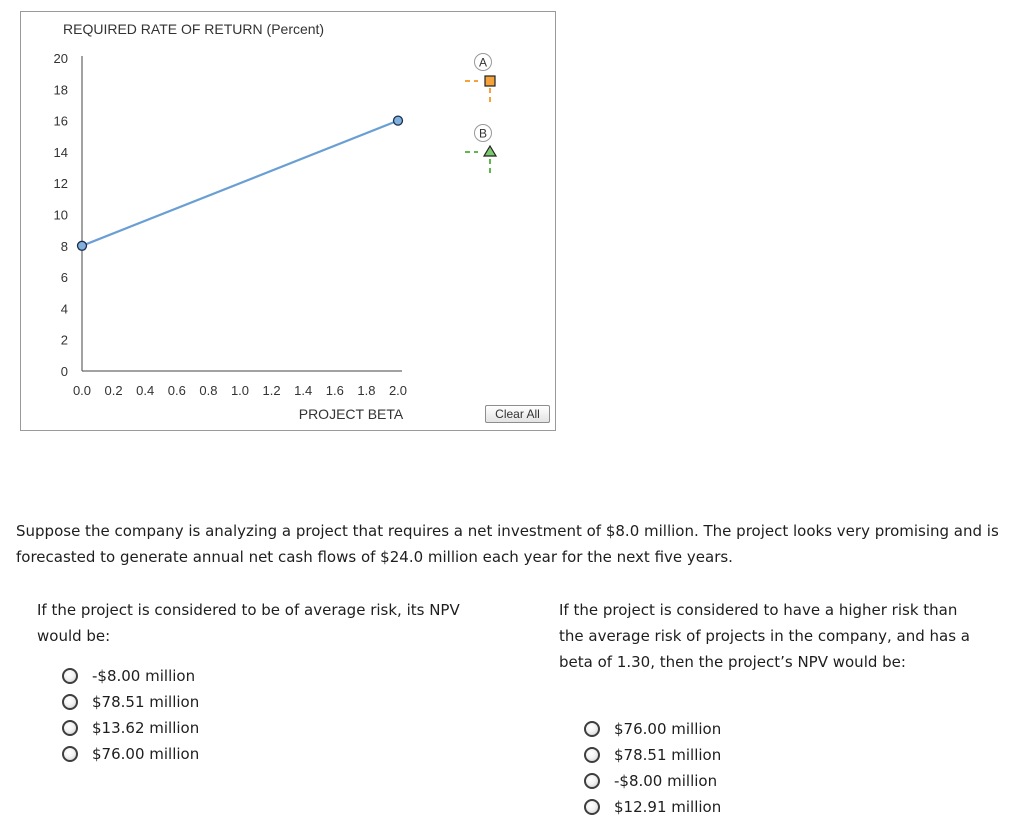 The width and height of the screenshot is (1024, 831). I want to click on option-label: $12.91 million, so click(668, 807).